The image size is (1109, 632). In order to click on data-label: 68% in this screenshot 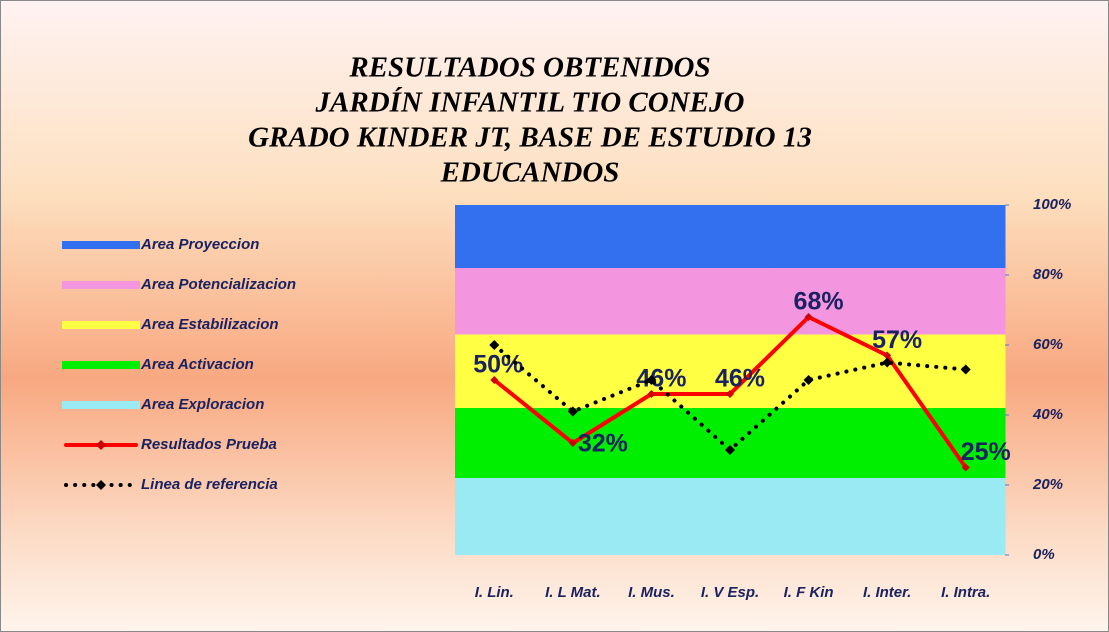, I will do `click(819, 302)`.